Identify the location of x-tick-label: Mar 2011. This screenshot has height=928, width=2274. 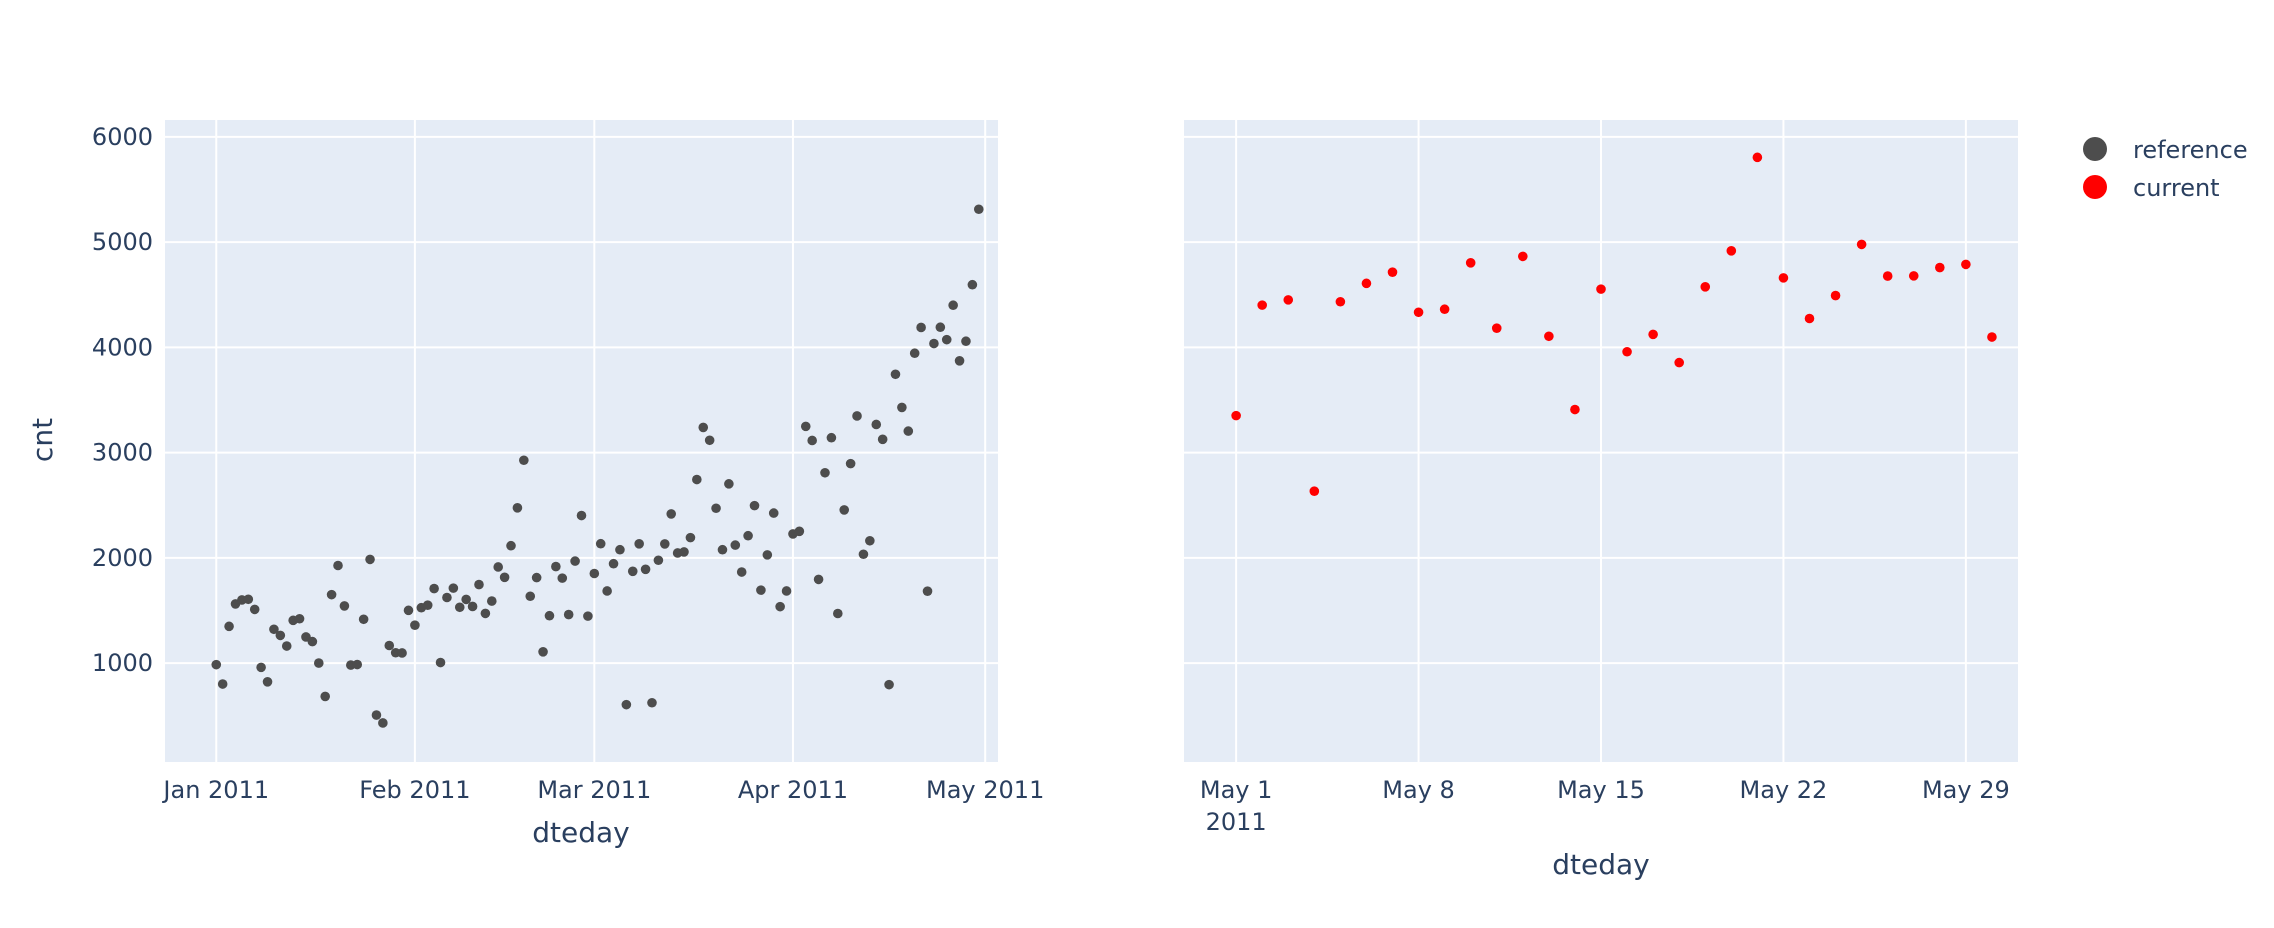
(594, 790).